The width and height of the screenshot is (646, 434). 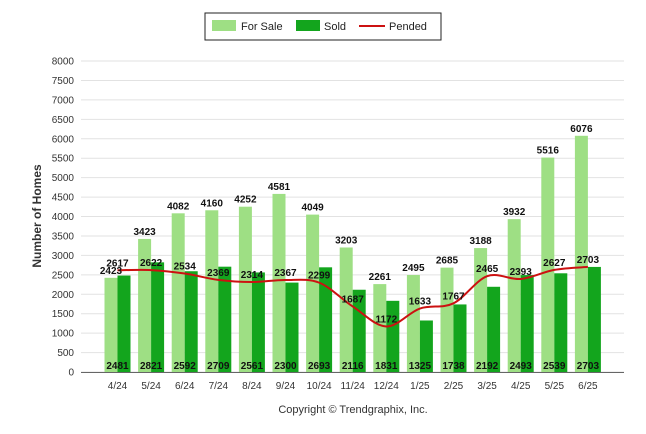 What do you see at coordinates (454, 386) in the screenshot?
I see `x-tick-label: 2/25` at bounding box center [454, 386].